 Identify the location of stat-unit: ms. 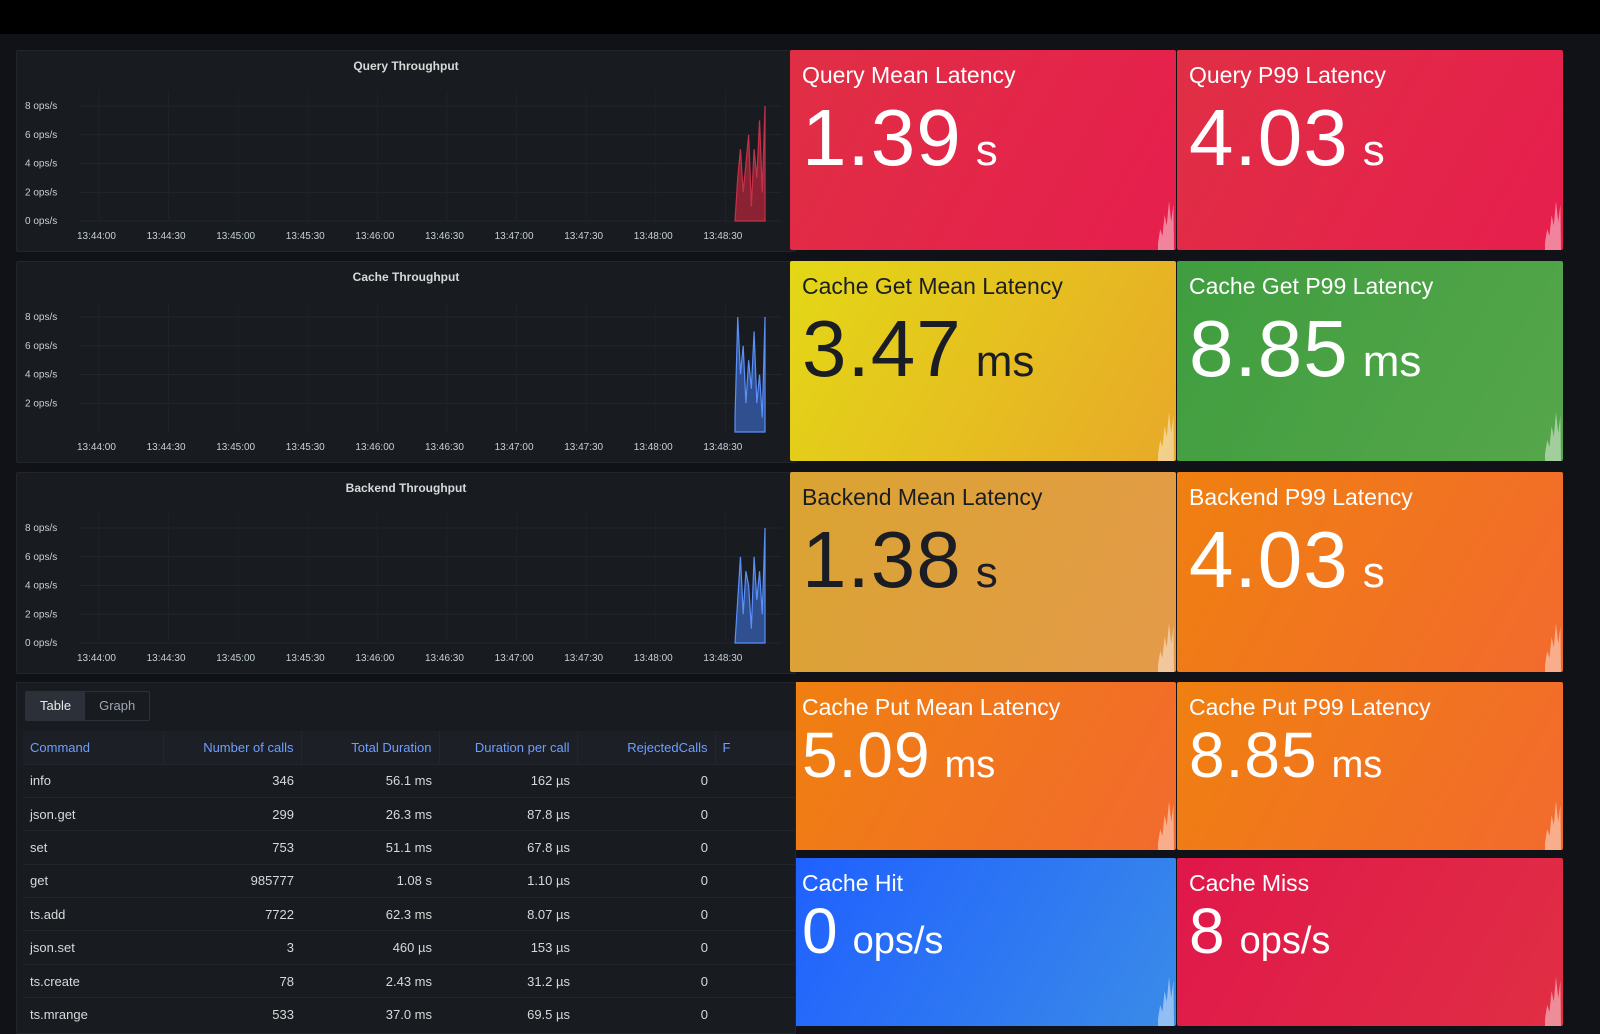
(1392, 361).